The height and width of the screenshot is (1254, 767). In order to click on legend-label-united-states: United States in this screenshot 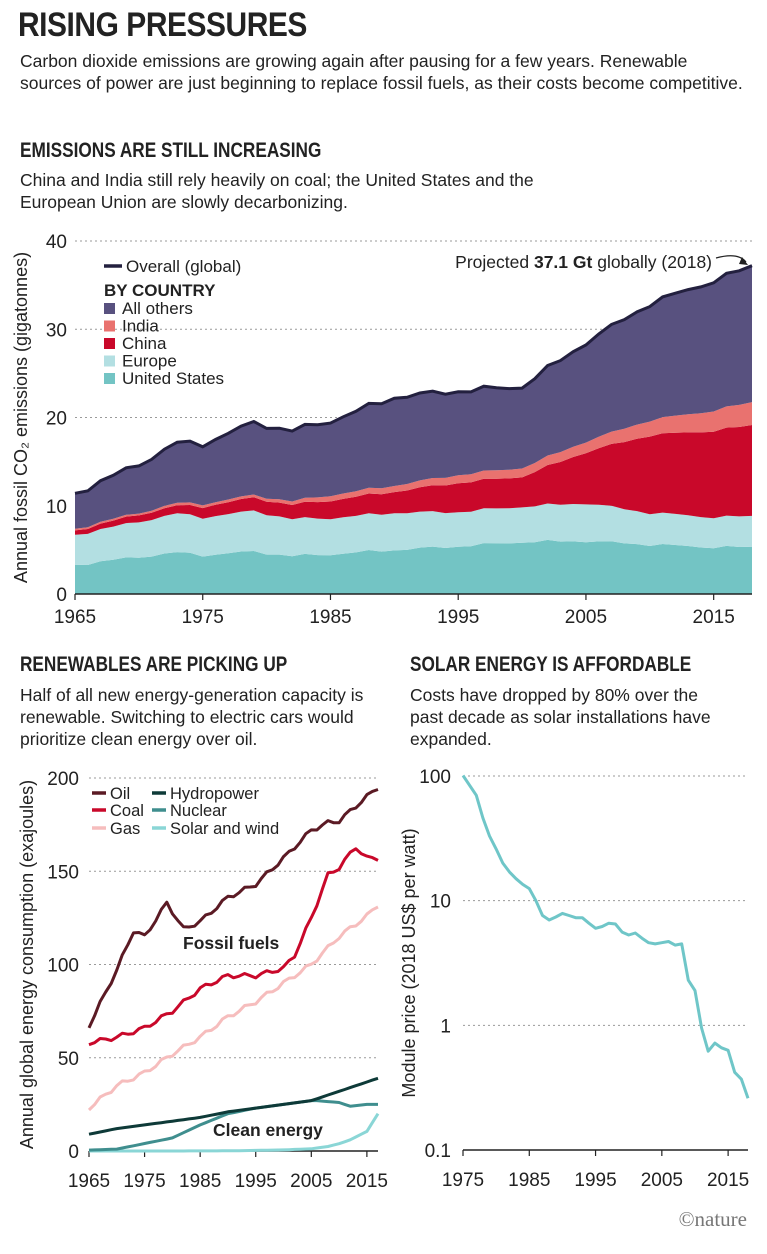, I will do `click(173, 378)`.